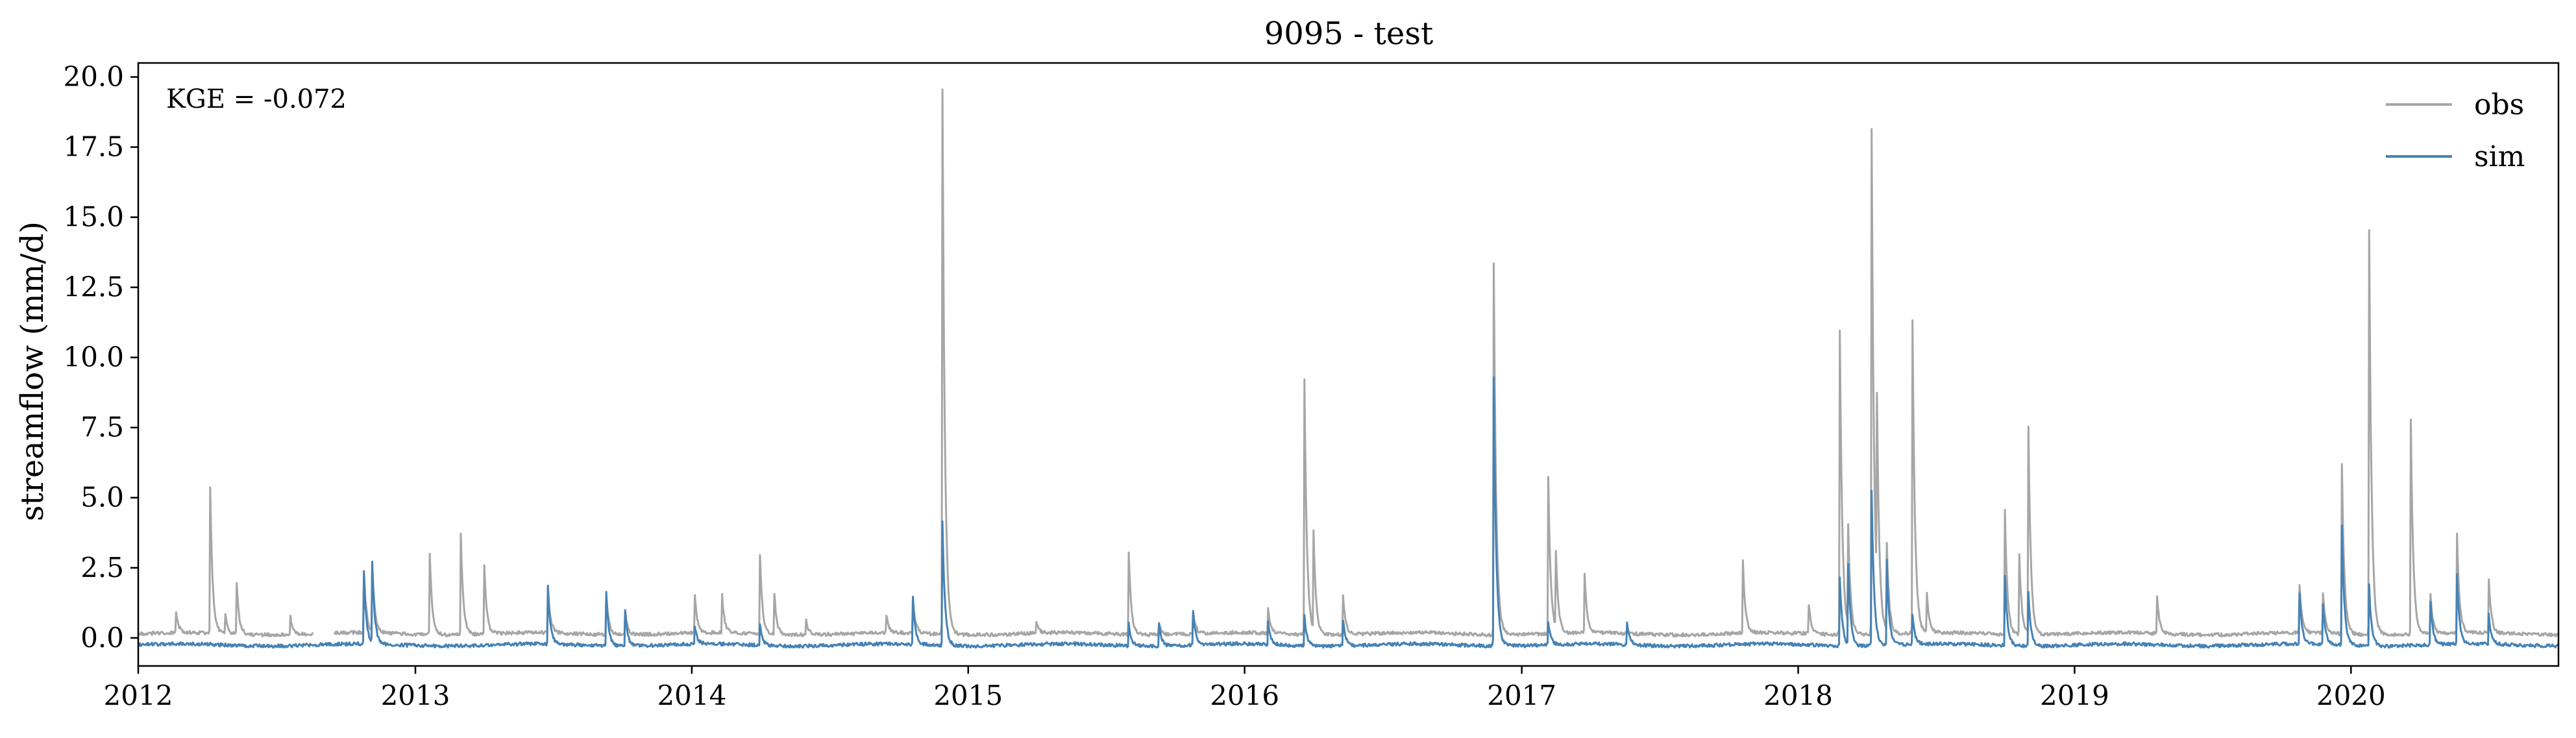 The image size is (2576, 738). I want to click on y-axis: 0.0 2.5 5.0 7.5 10.0 12.5 15.0 17.5 20.0, so click(100, 358).